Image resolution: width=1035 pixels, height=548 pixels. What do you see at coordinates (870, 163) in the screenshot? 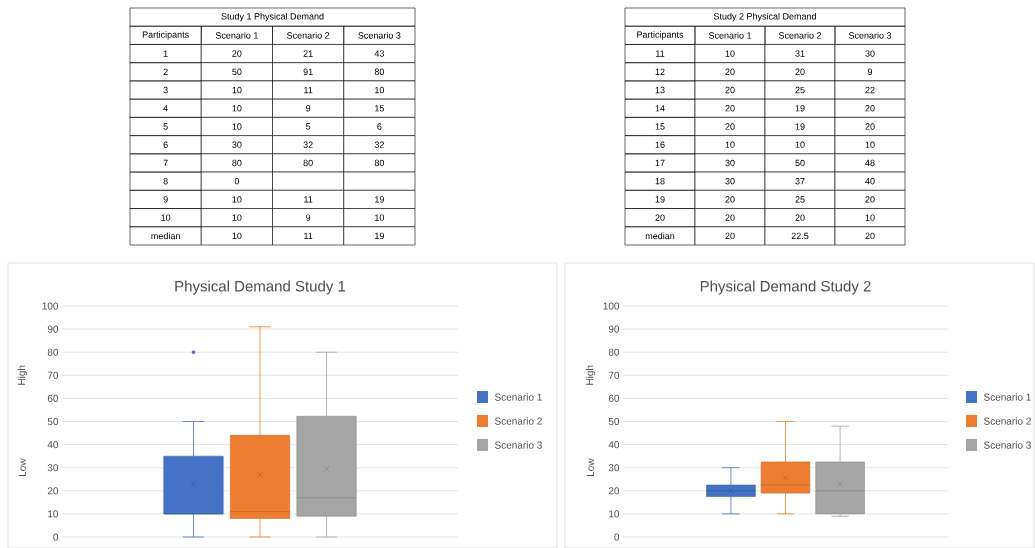
I see `data-label: 48` at bounding box center [870, 163].